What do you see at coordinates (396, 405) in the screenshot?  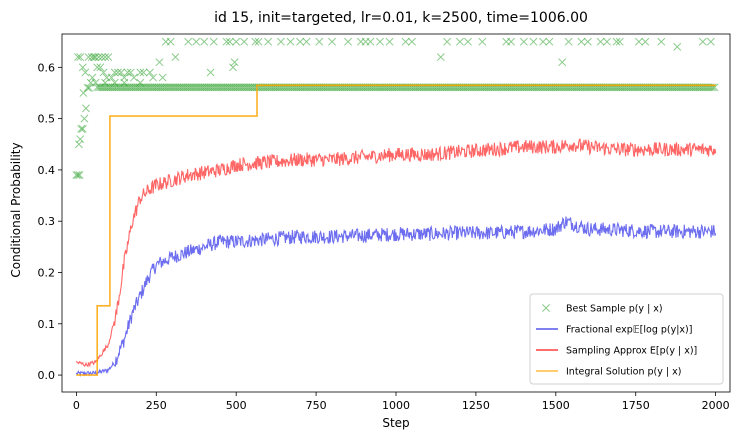 I see `x-tick-label: 1000` at bounding box center [396, 405].